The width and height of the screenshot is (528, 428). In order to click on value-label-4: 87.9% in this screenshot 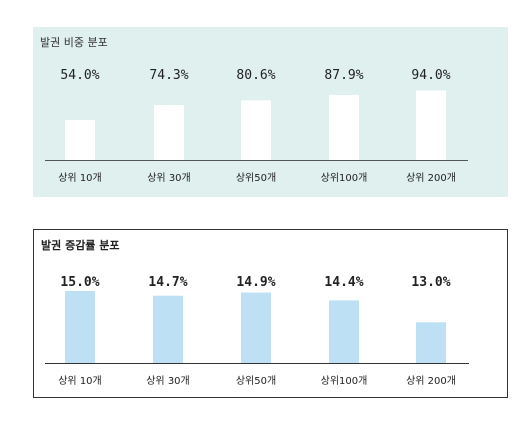, I will do `click(343, 75)`.